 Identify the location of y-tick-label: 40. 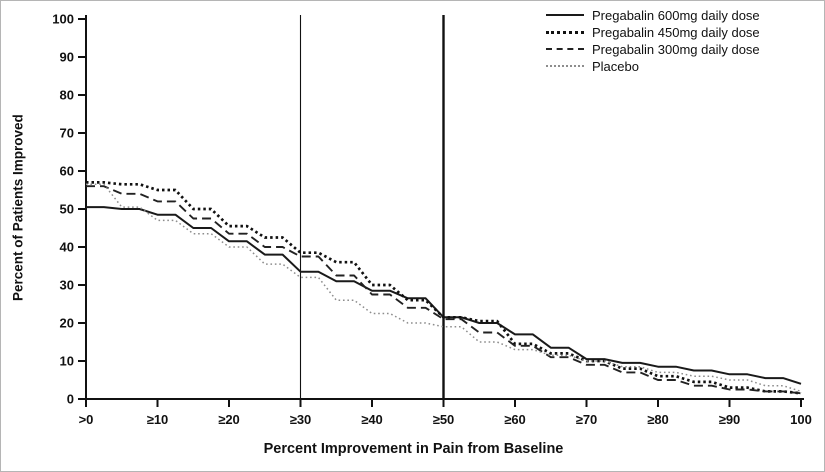
(67, 247).